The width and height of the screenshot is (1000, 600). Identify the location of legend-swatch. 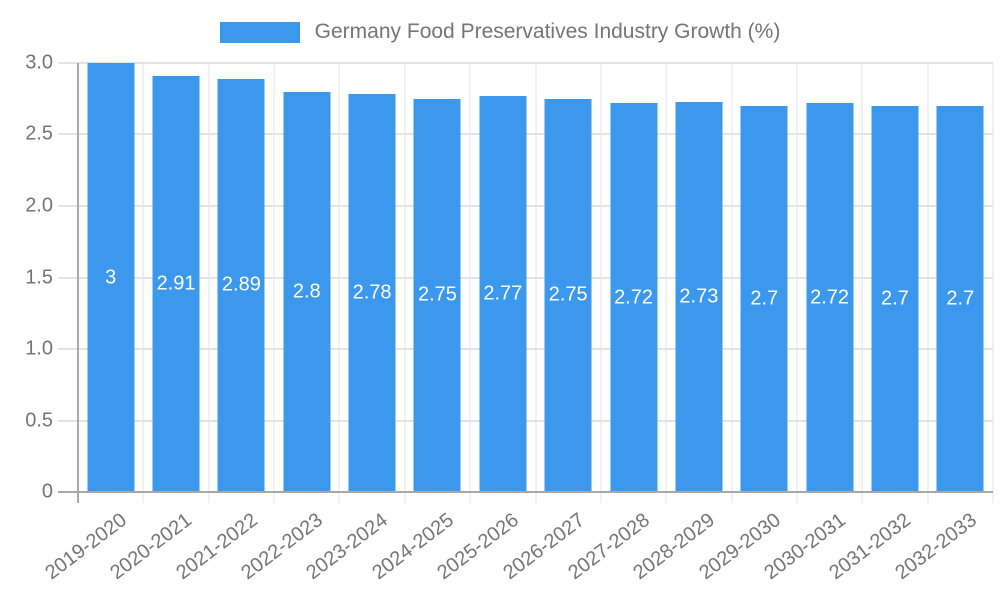
(259, 32).